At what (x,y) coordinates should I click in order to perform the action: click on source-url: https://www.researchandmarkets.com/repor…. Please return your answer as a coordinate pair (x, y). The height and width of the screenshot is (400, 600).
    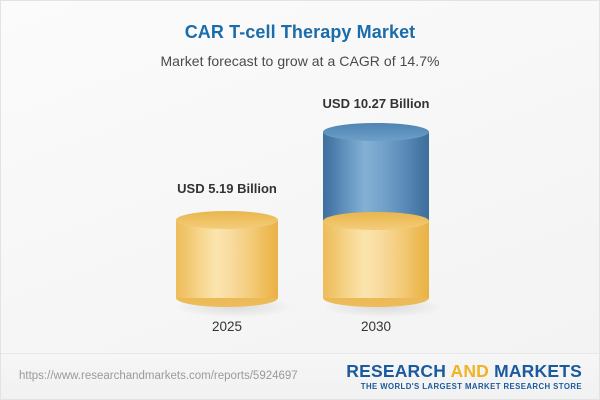
    Looking at the image, I should click on (158, 376).